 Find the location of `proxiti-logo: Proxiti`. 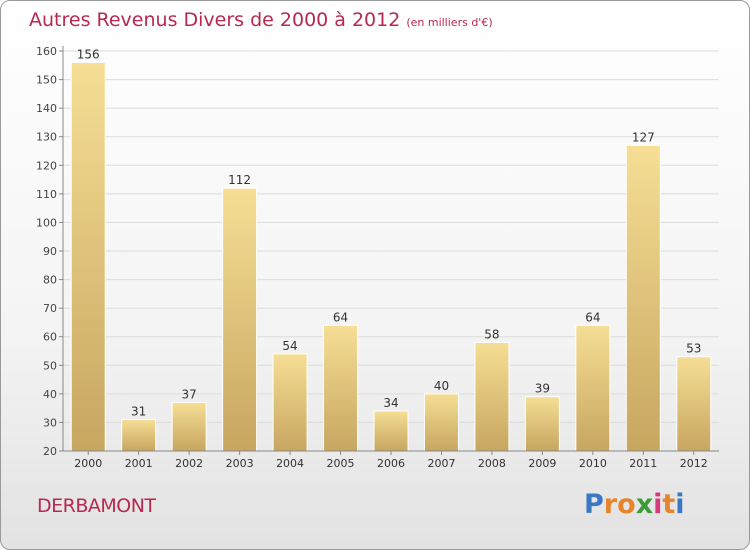

proxiti-logo: Proxiti is located at coordinates (634, 504).